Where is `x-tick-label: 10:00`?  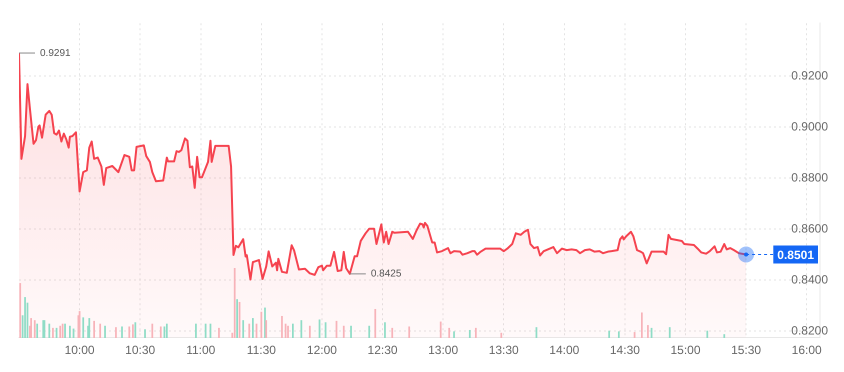 x-tick-label: 10:00 is located at coordinates (79, 350).